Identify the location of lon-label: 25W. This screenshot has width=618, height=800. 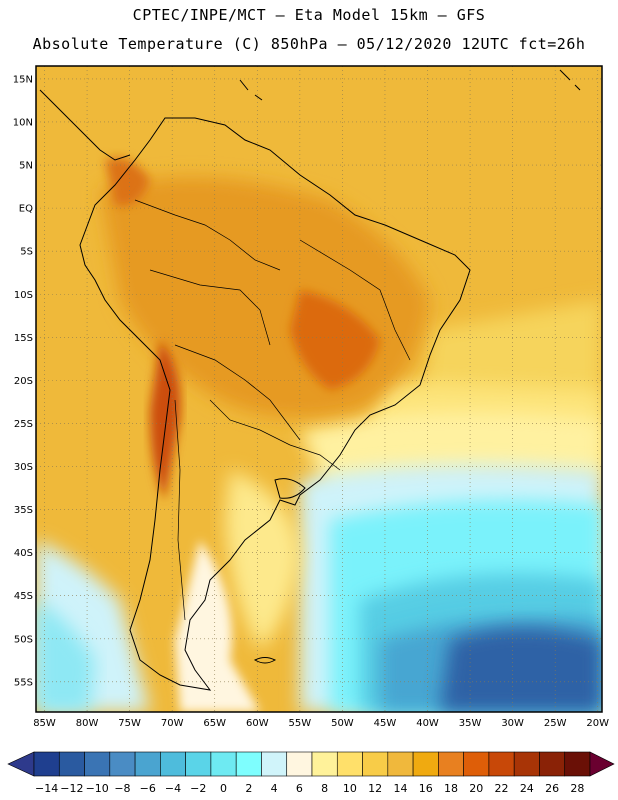
(555, 723).